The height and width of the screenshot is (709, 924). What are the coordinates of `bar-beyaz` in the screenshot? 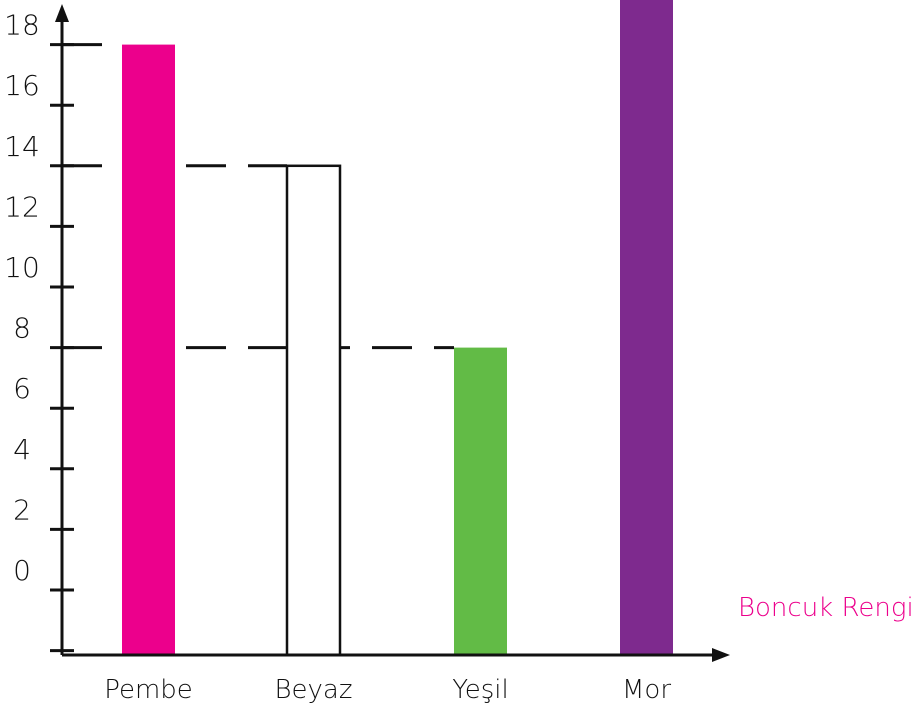 It's located at (313, 410).